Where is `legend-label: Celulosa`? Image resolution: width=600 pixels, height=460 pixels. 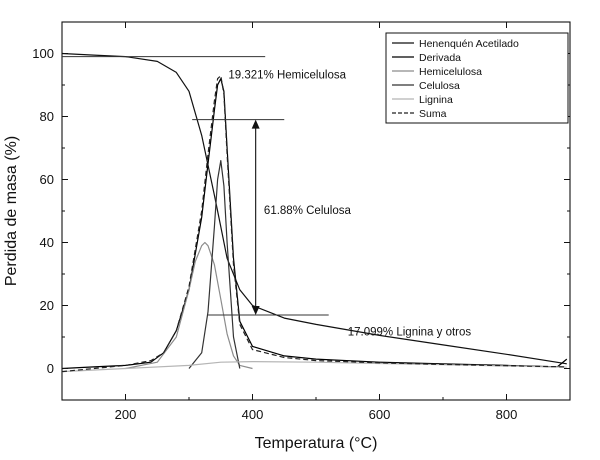 legend-label: Celulosa is located at coordinates (439, 86).